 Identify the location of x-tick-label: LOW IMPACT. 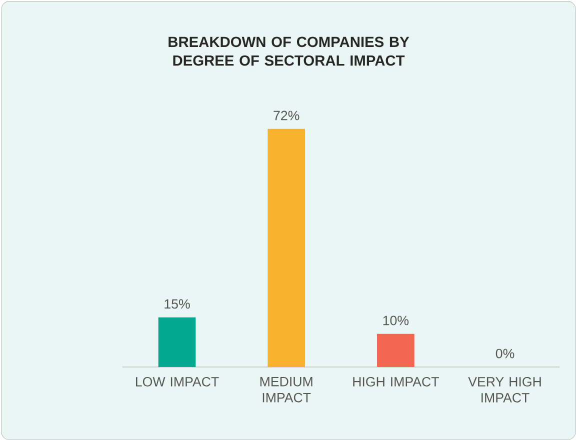
(177, 381).